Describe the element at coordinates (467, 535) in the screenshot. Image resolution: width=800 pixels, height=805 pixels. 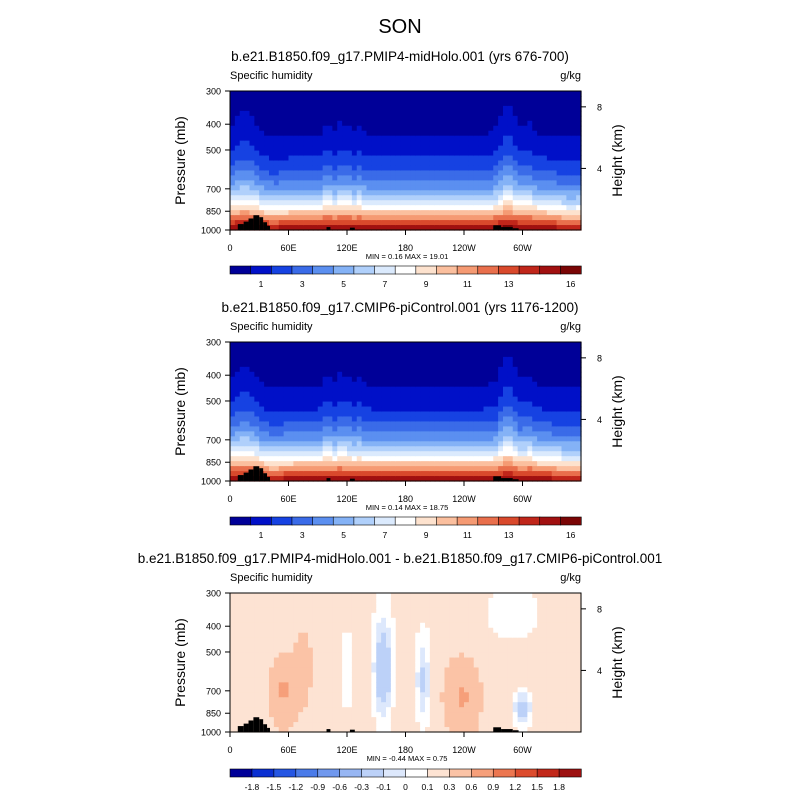
I see `colorbar-label: 11` at that location.